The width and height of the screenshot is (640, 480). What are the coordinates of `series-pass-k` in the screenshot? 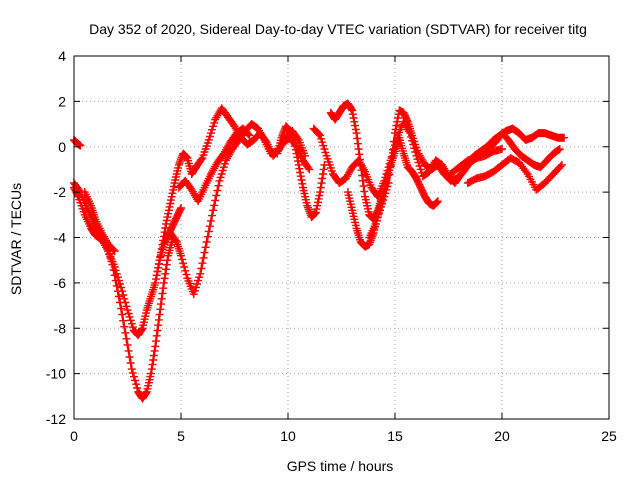 It's located at (356, 161).